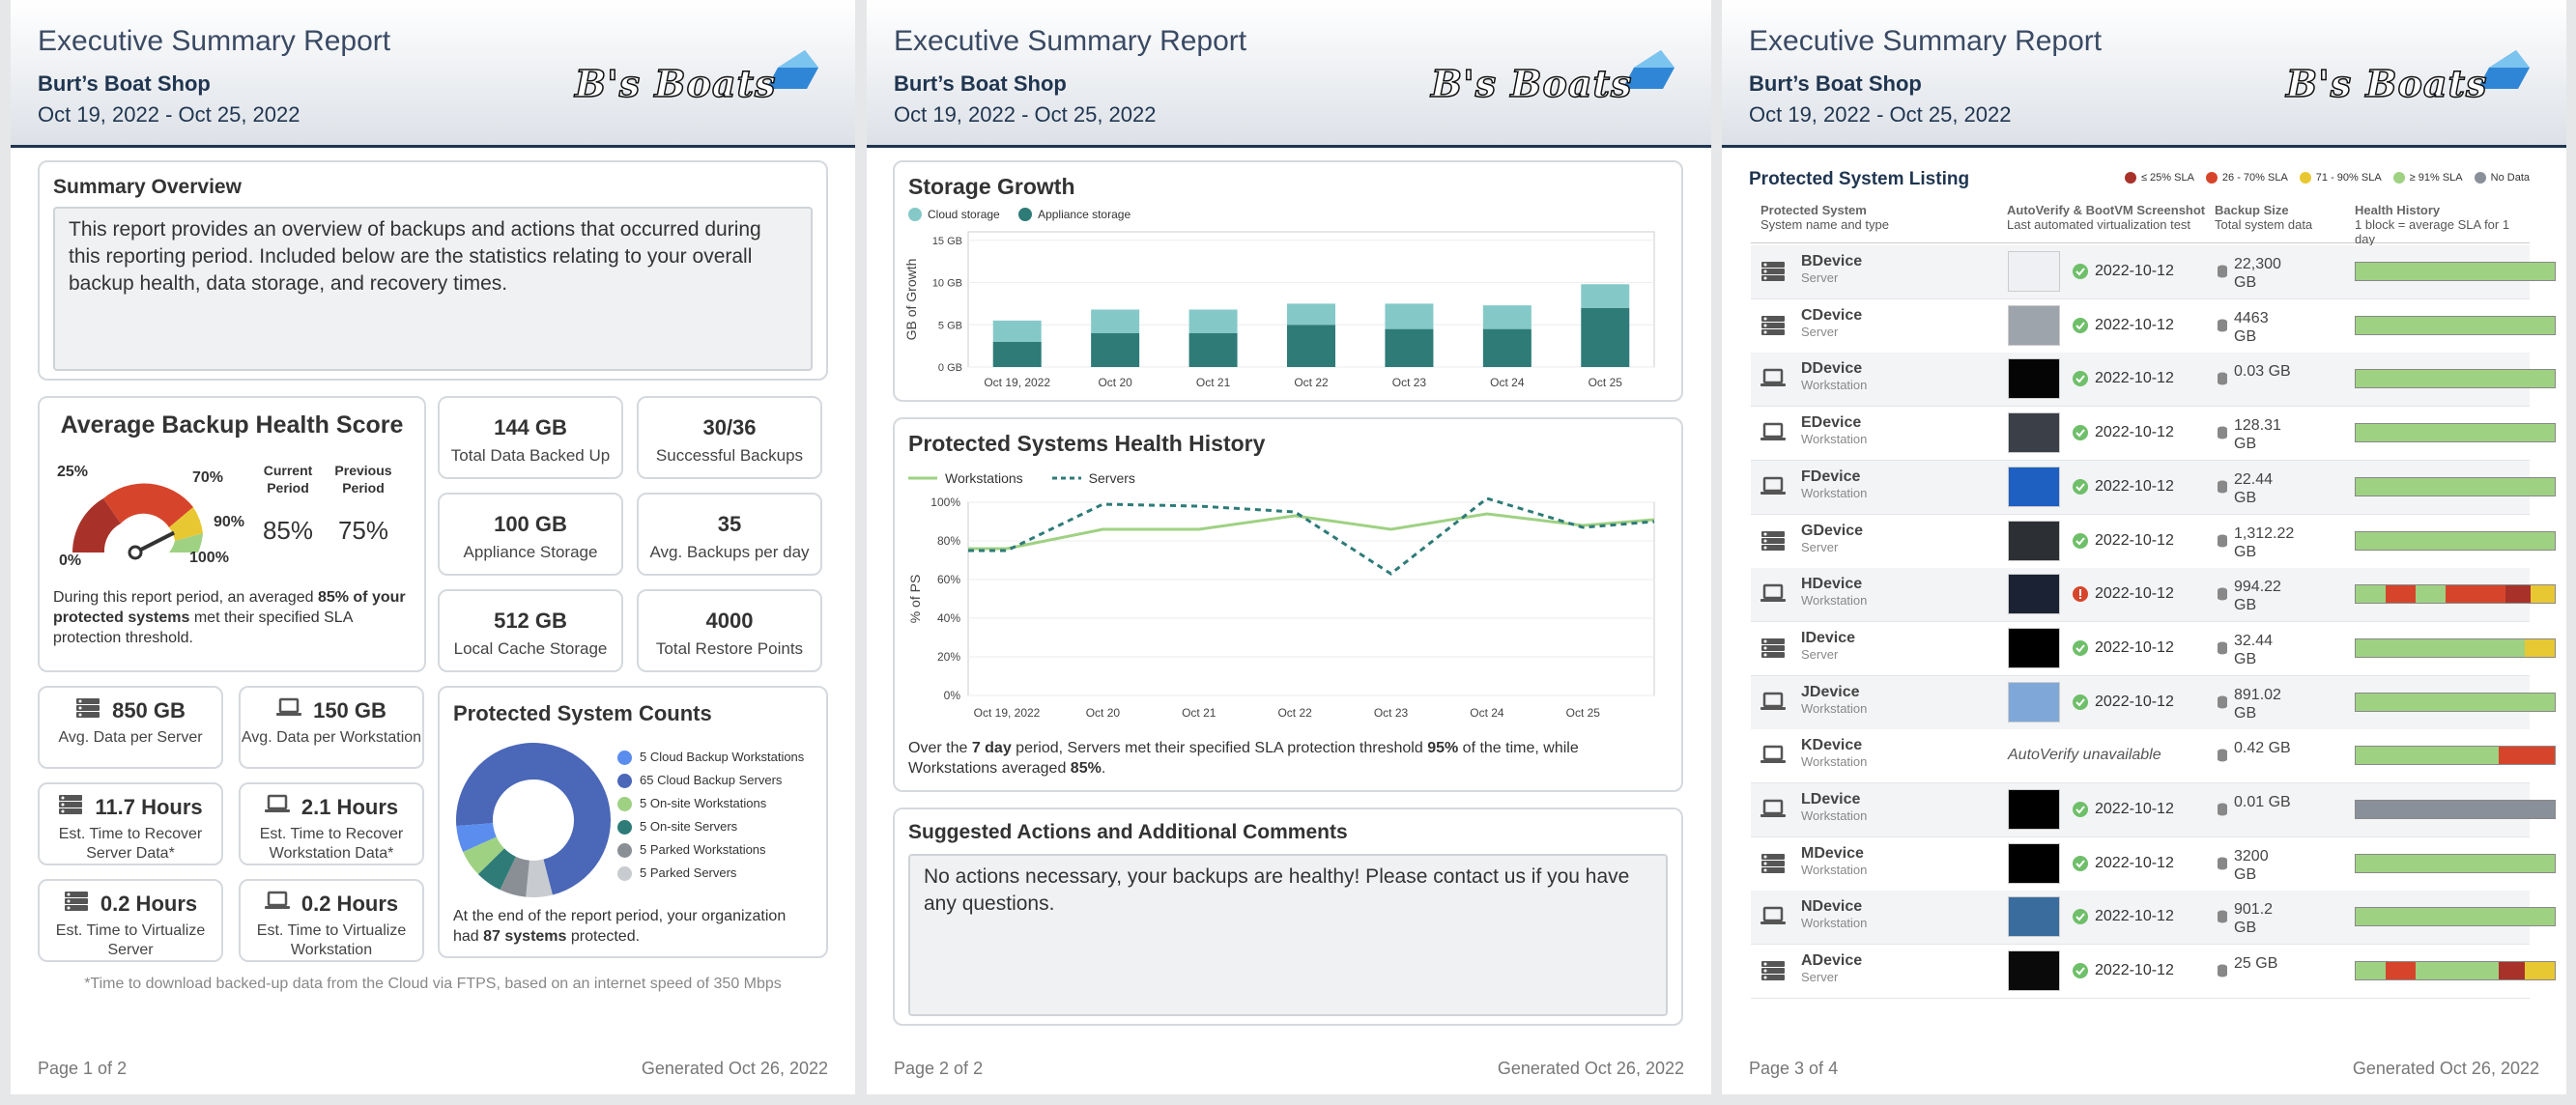 This screenshot has height=1105, width=2576. I want to click on table-row: NDevice Workstation 2022-10-12 901.2 GB, so click(2154, 919).